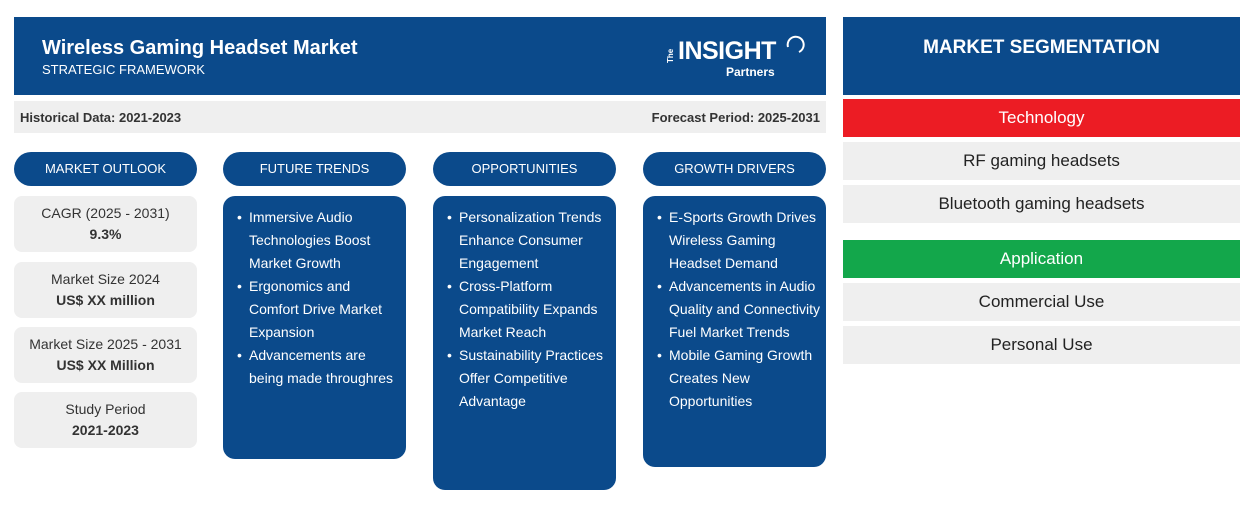  What do you see at coordinates (101, 117) in the screenshot?
I see `historical-data-label: Historical Data: 2021-2023` at bounding box center [101, 117].